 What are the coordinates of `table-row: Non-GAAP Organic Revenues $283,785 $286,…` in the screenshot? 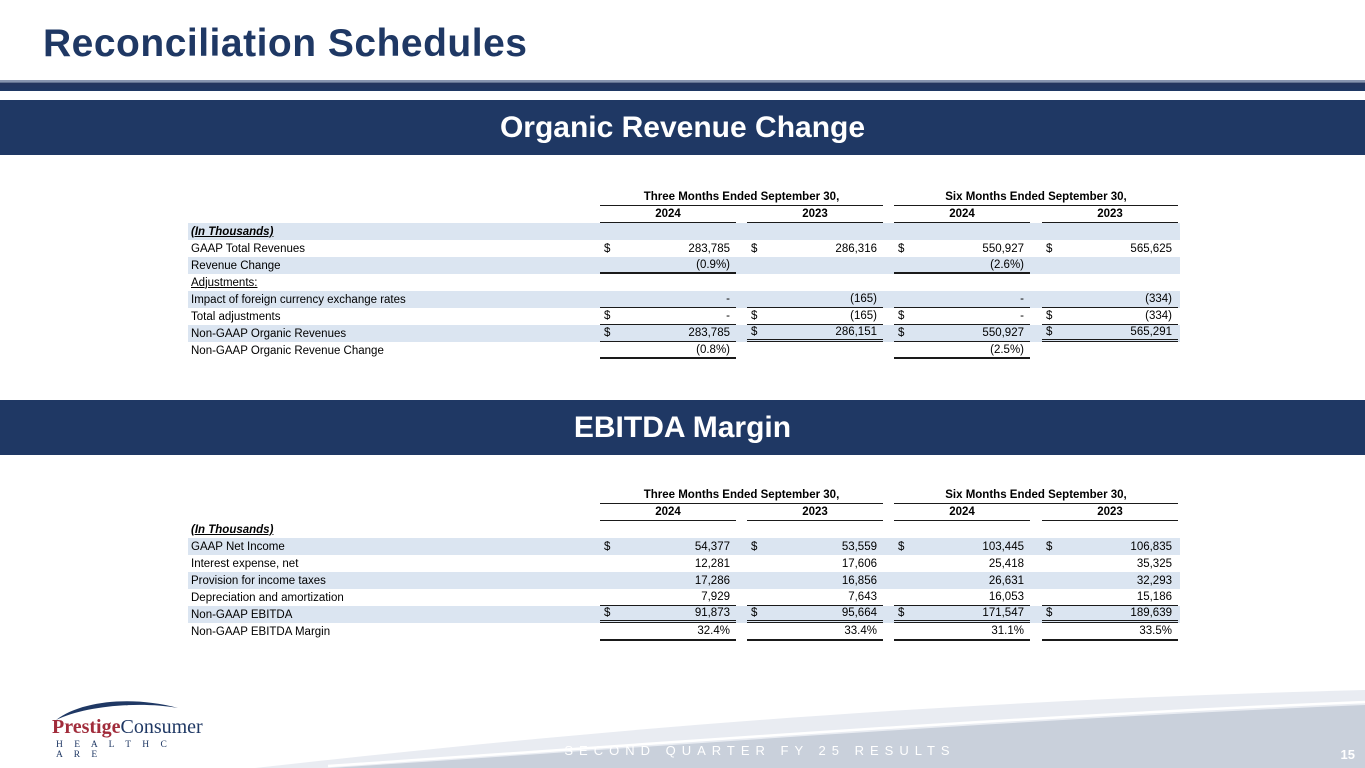 It's located at (684, 333).